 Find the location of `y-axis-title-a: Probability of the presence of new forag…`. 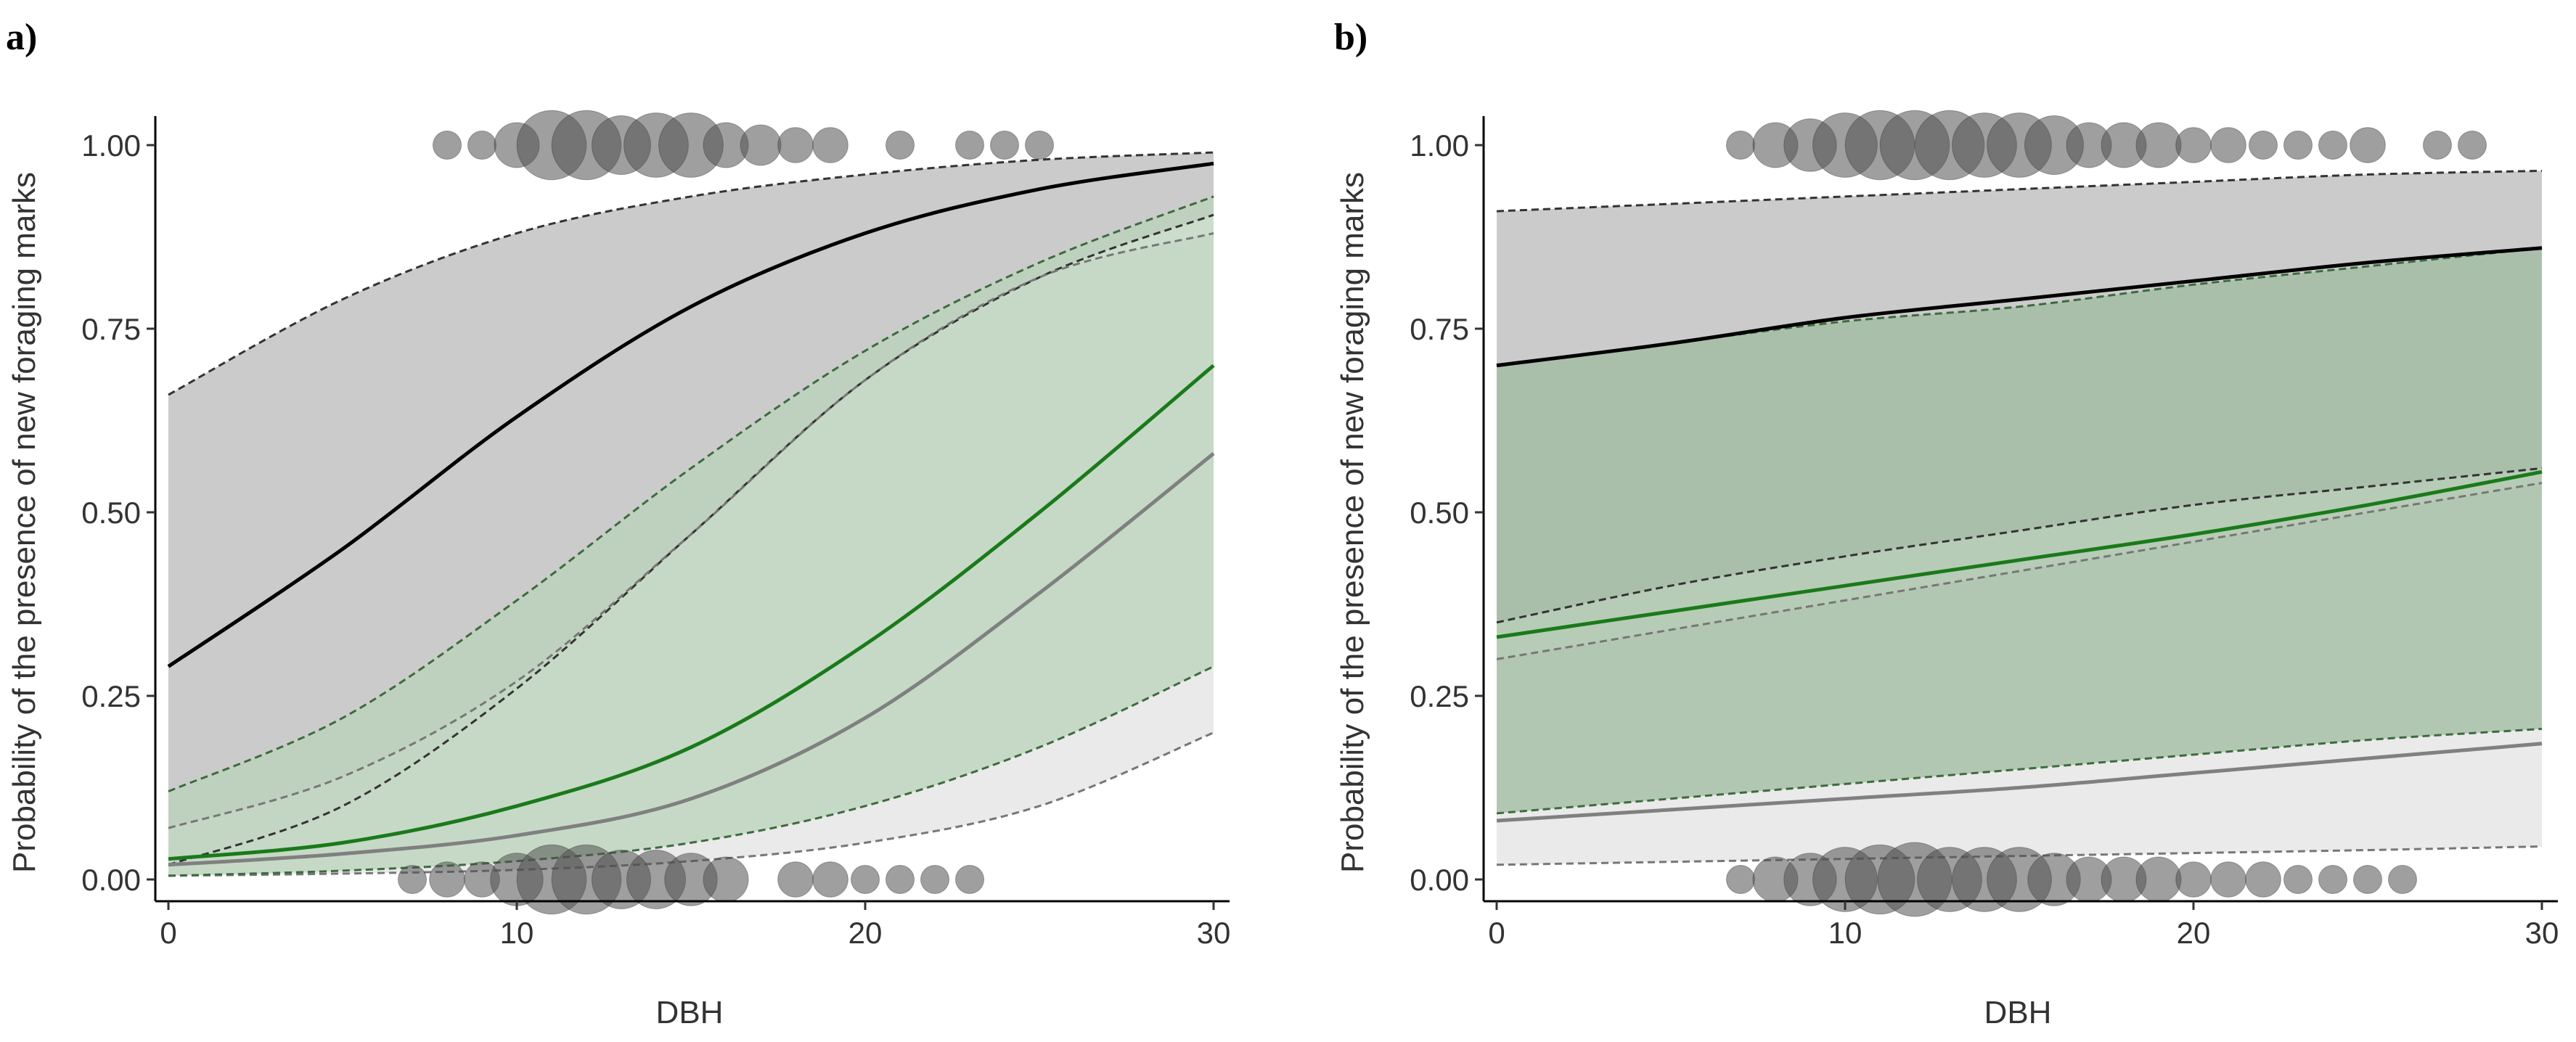

y-axis-title-a: Probability of the presence of new forag… is located at coordinates (25, 522).